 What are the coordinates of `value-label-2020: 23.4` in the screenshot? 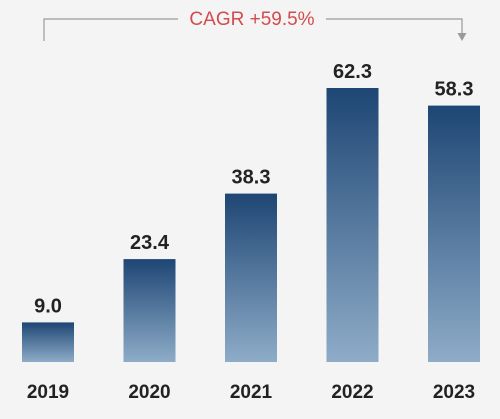 It's located at (150, 243).